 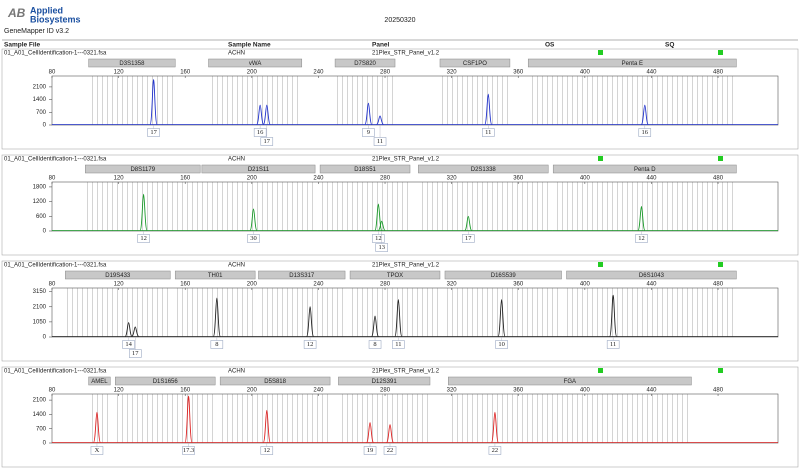 What do you see at coordinates (385, 382) in the screenshot?
I see `marker-name: D12S391` at bounding box center [385, 382].